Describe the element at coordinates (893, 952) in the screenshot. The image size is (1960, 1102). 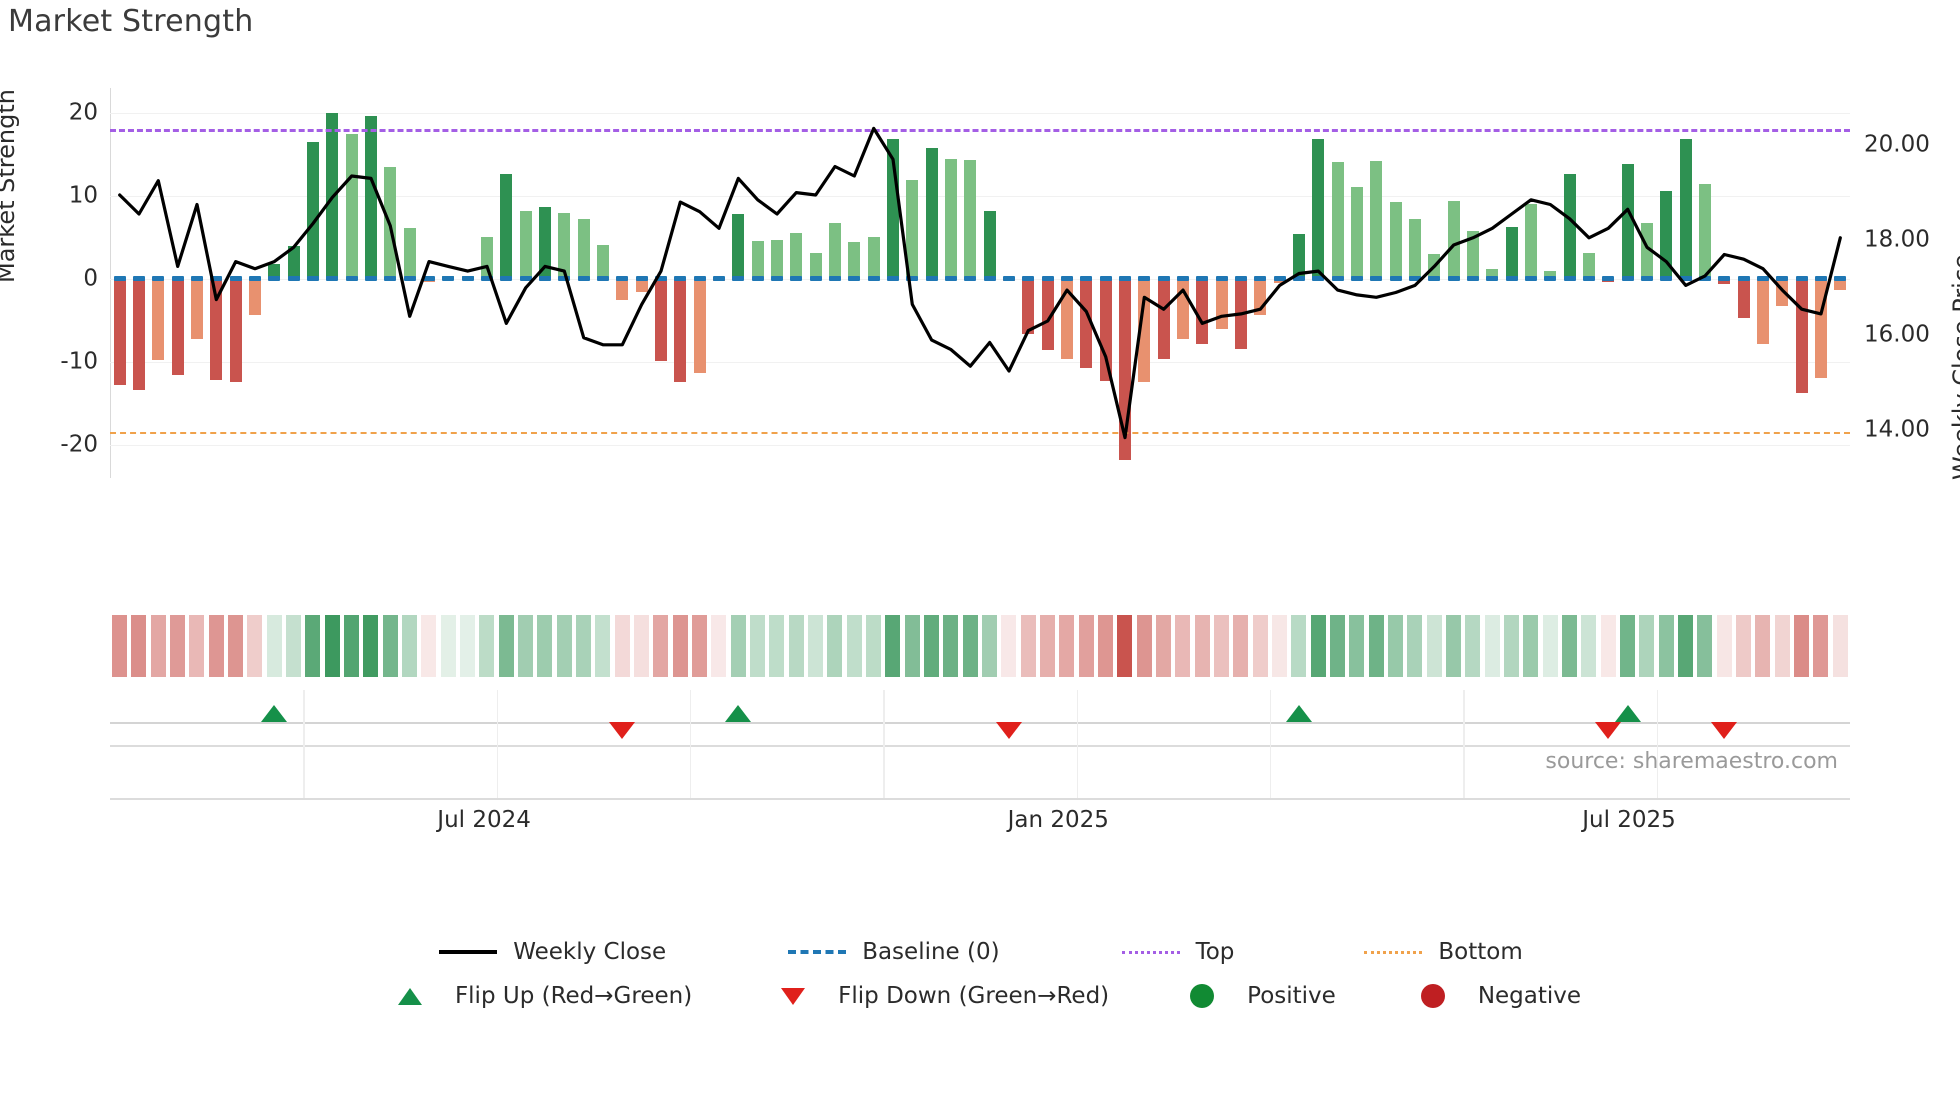
I see `legend-item-baseline: Baseline (0)` at that location.